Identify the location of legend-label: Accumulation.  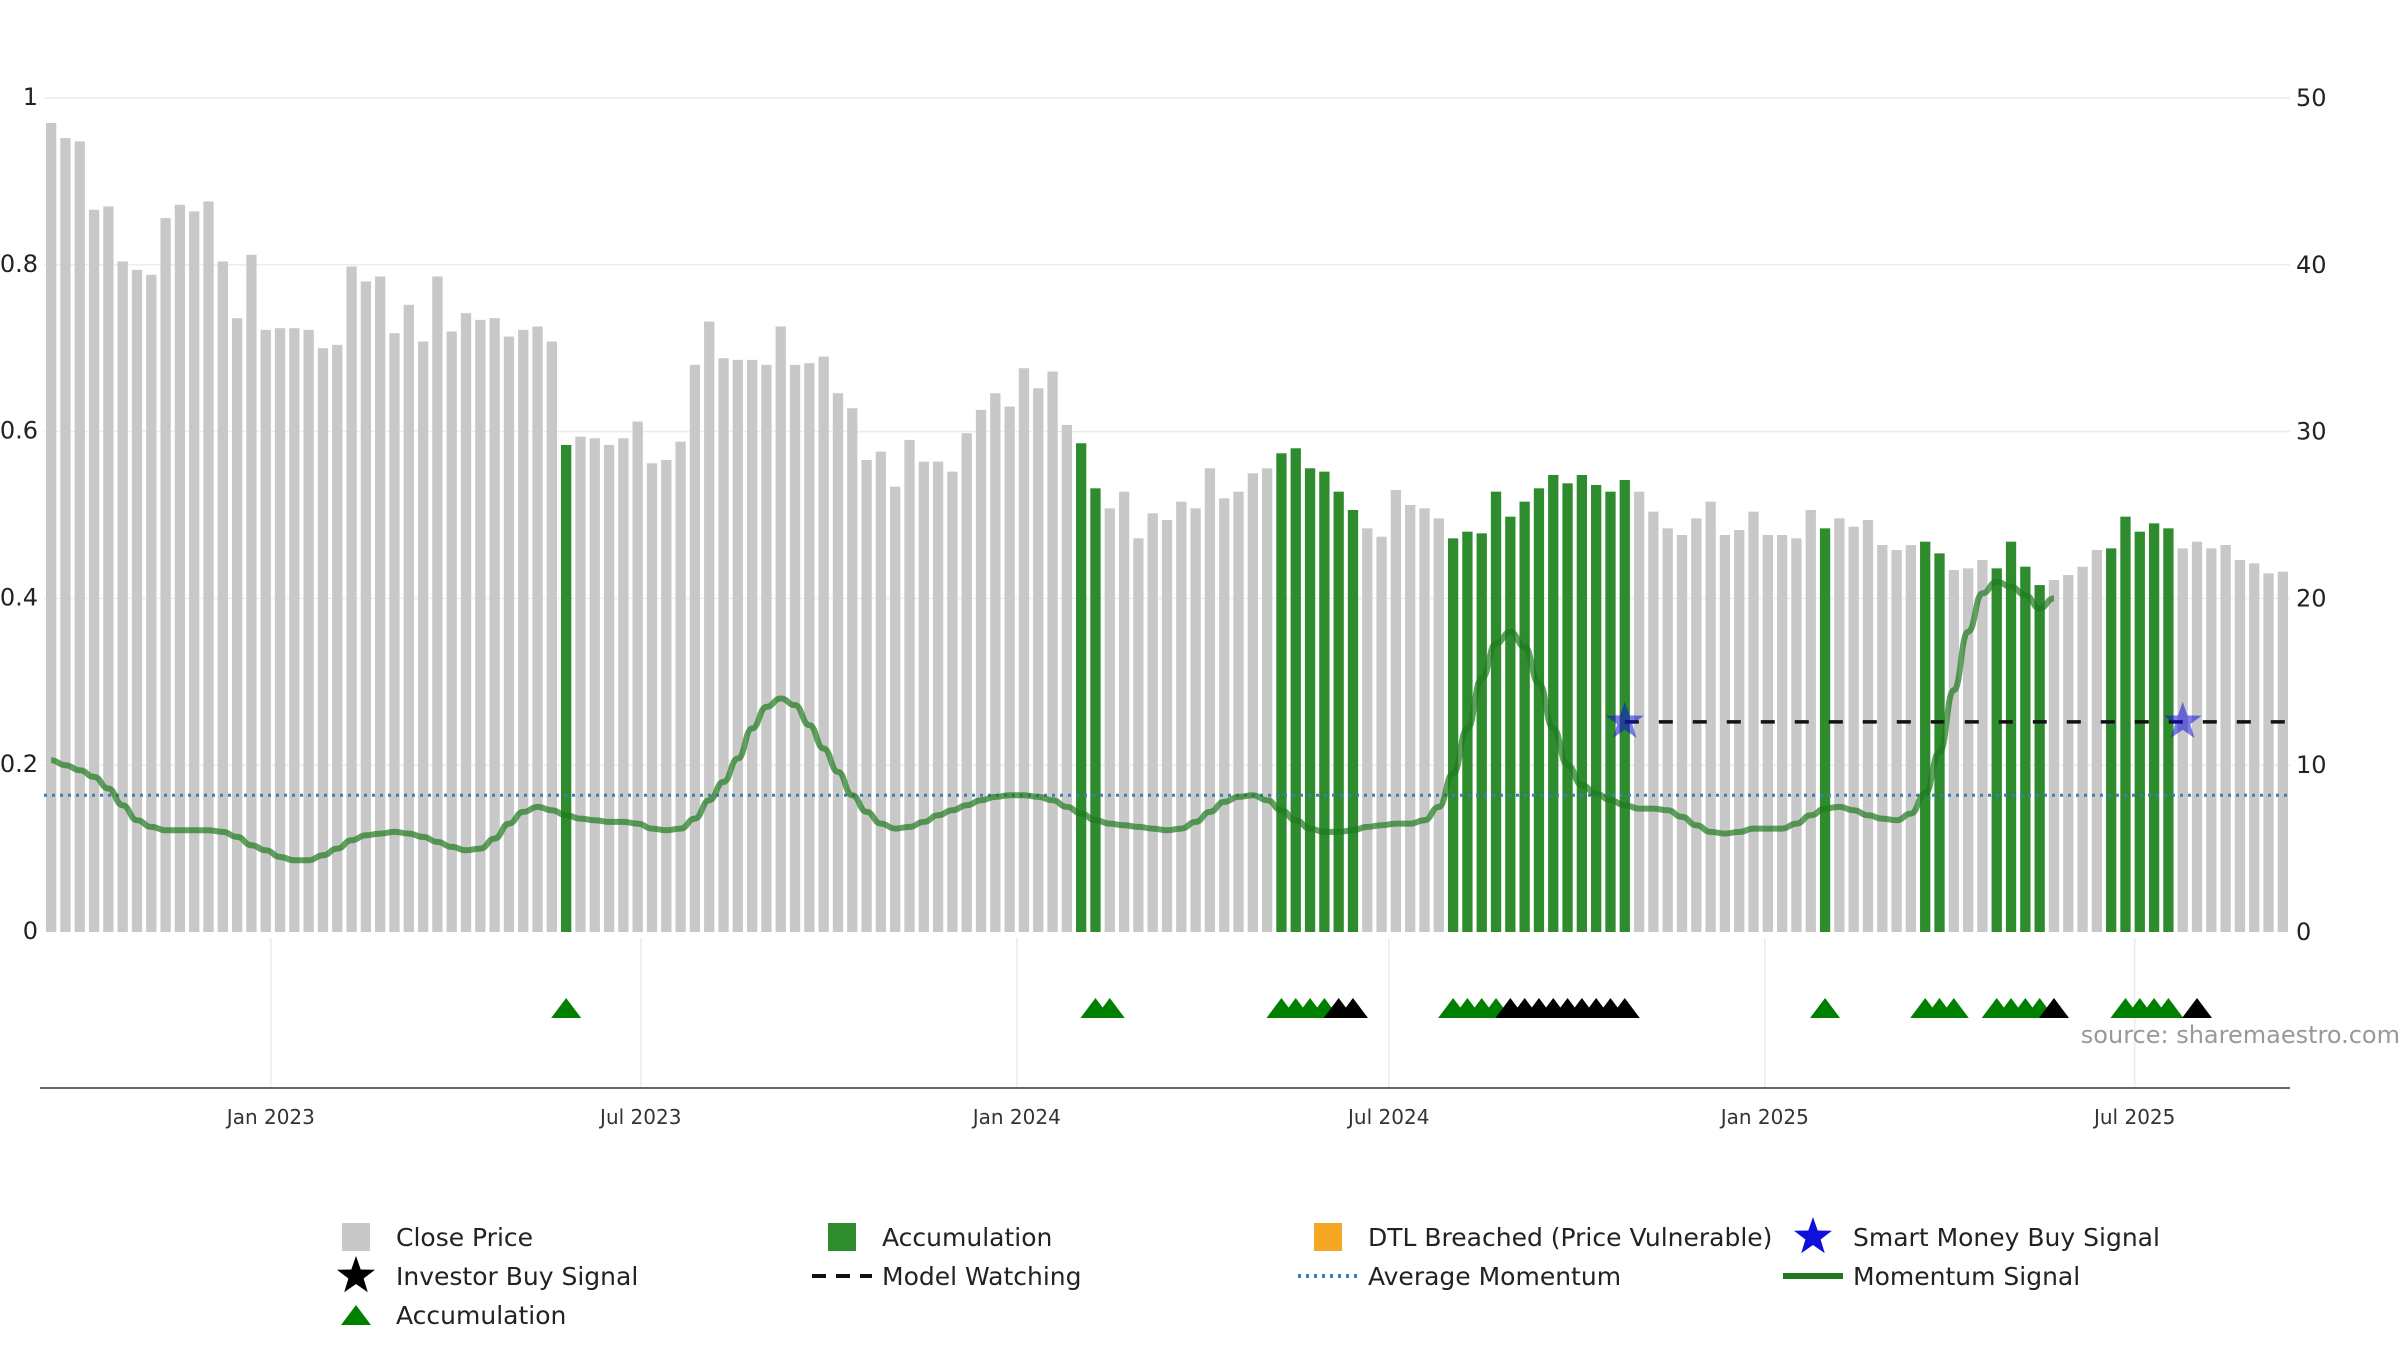
(481, 1315).